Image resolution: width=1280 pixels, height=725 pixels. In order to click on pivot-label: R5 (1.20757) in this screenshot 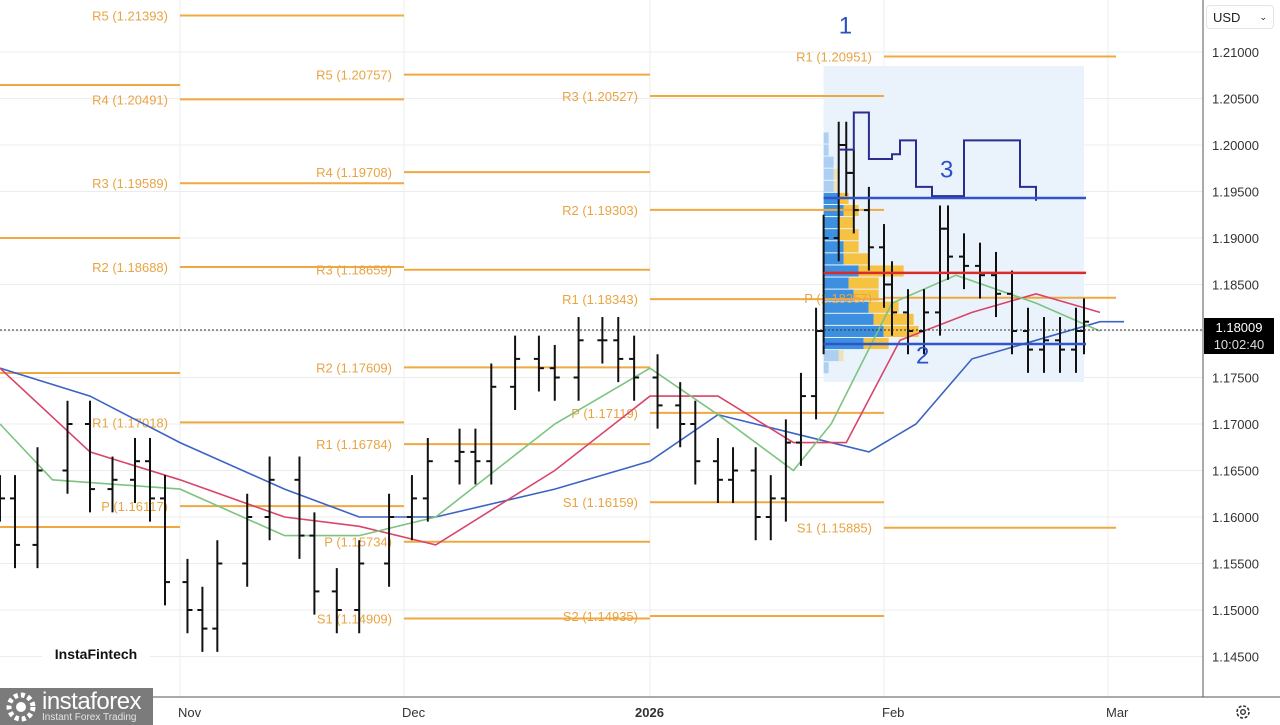, I will do `click(354, 75)`.